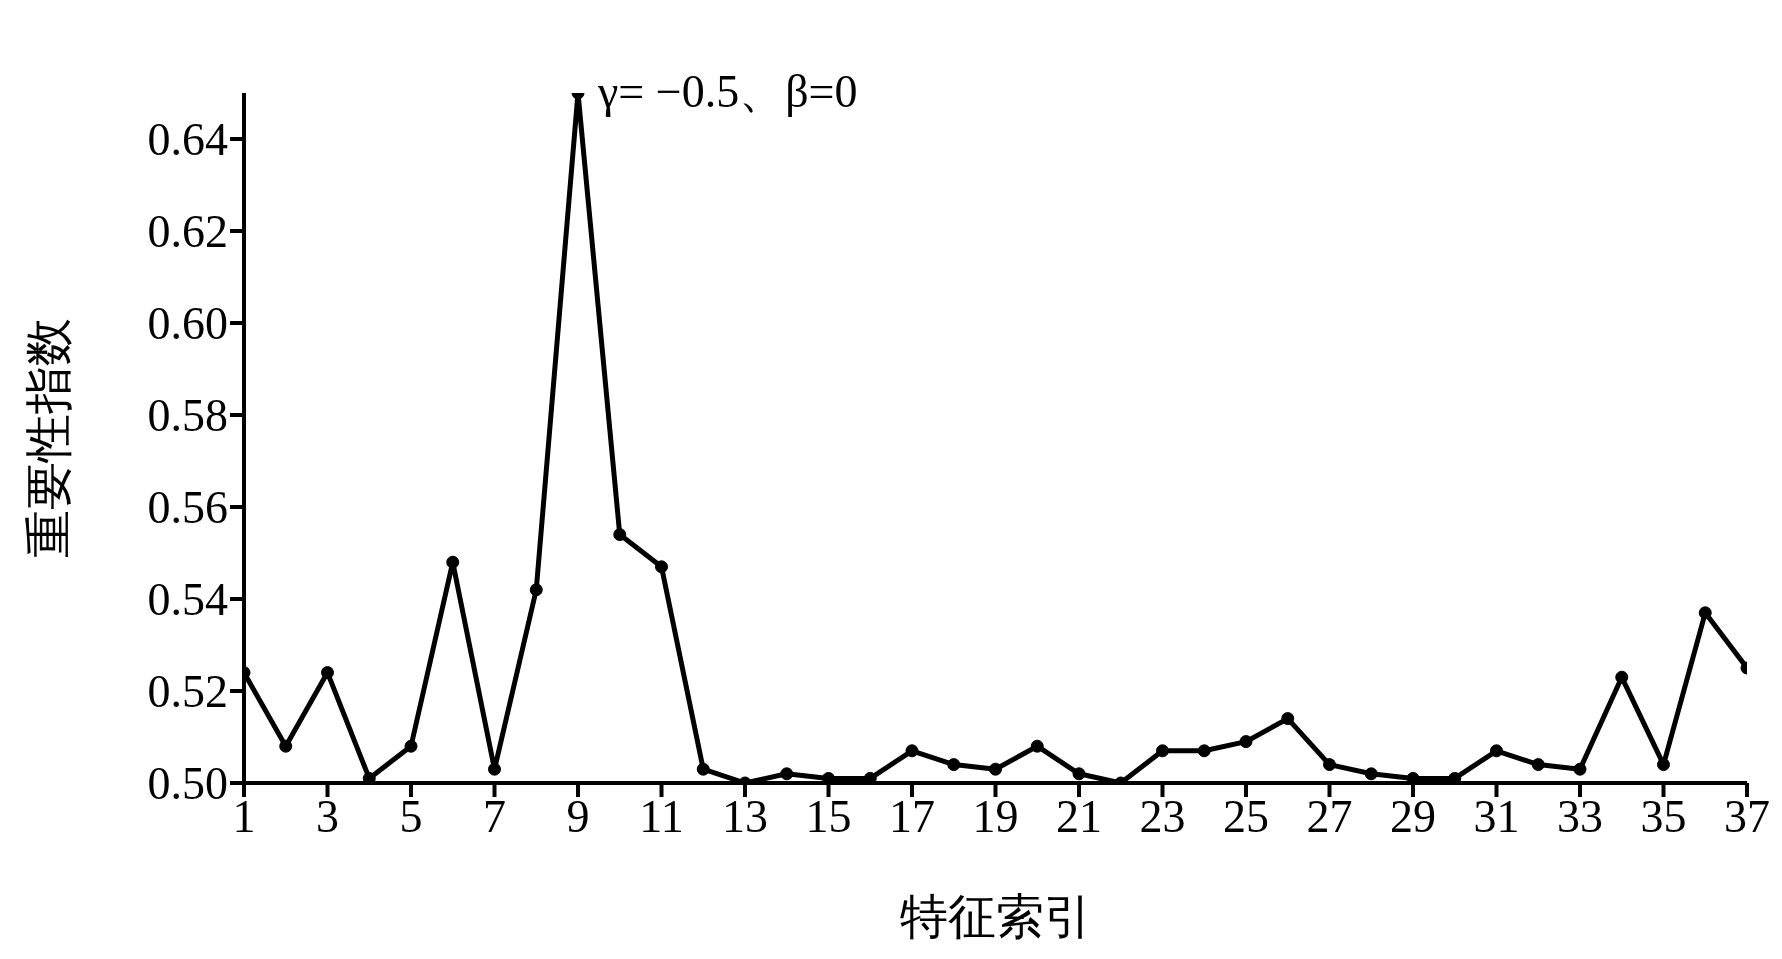  Describe the element at coordinates (1496, 816) in the screenshot. I see `x-tick-label: 31` at that location.